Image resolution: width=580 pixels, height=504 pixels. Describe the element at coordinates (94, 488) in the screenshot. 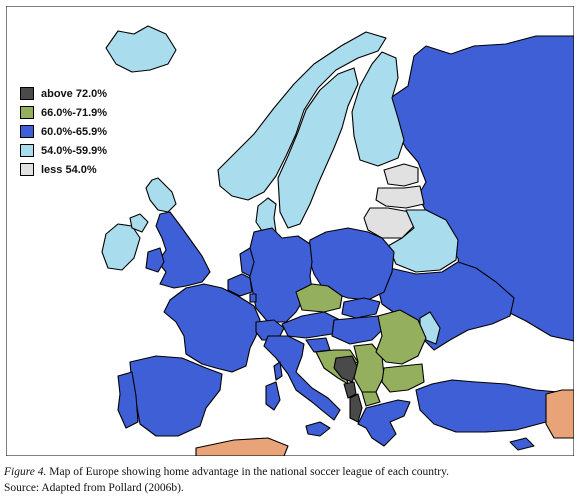

I see `caption-source: Source: Adapted from Pollard (2006b).` at that location.